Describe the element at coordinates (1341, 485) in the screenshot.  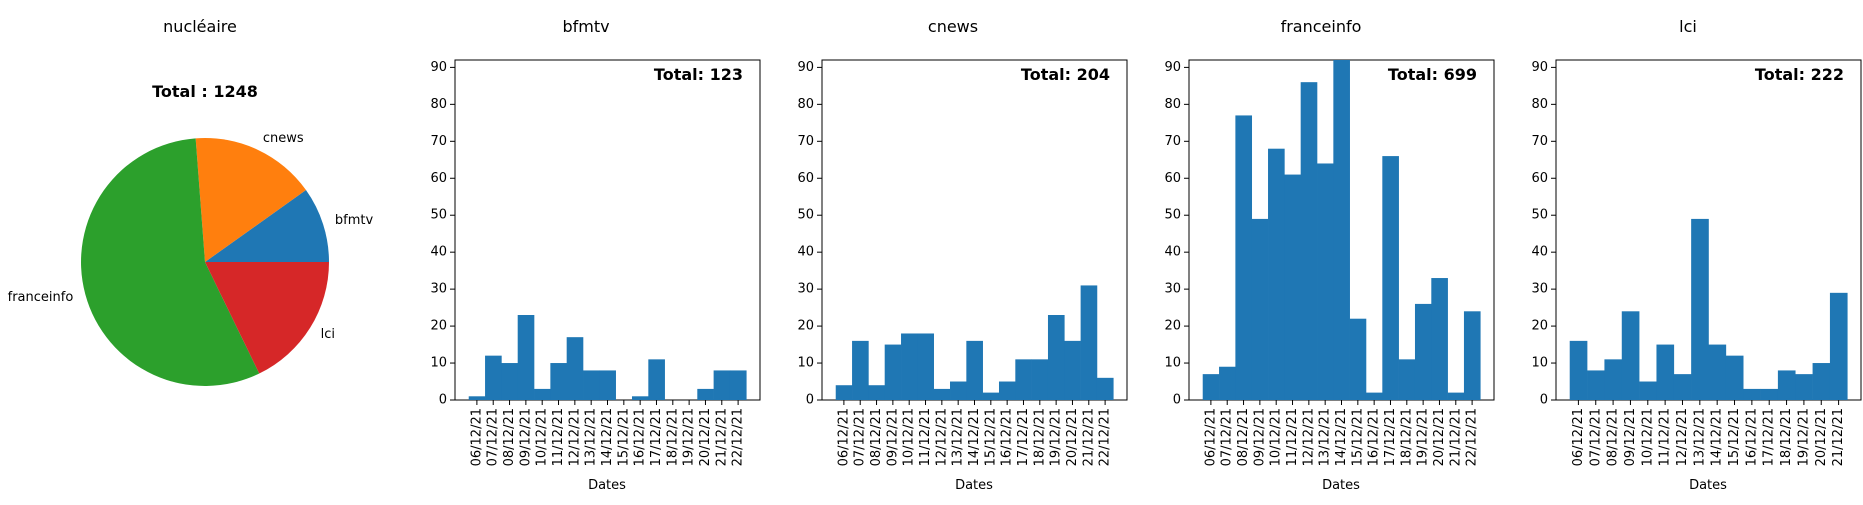
I see `franceinfo-x-axis-label: Dates` at that location.